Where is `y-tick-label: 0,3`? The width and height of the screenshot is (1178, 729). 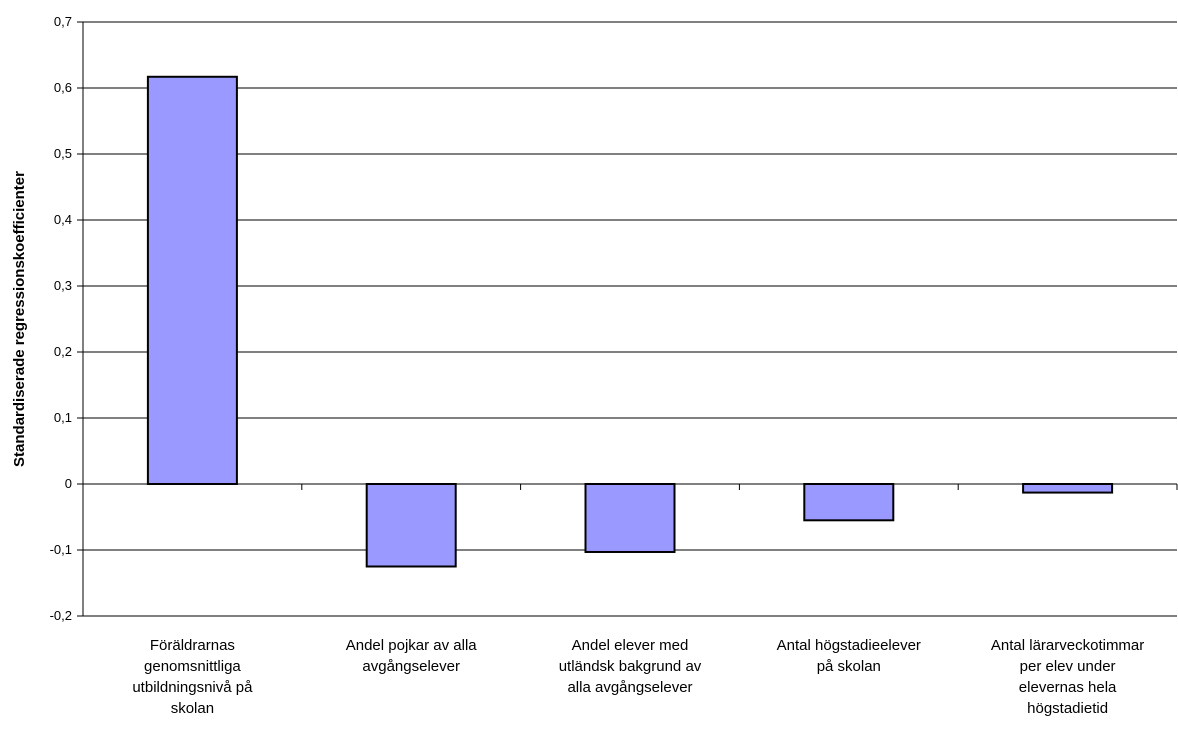 y-tick-label: 0,3 is located at coordinates (63, 285).